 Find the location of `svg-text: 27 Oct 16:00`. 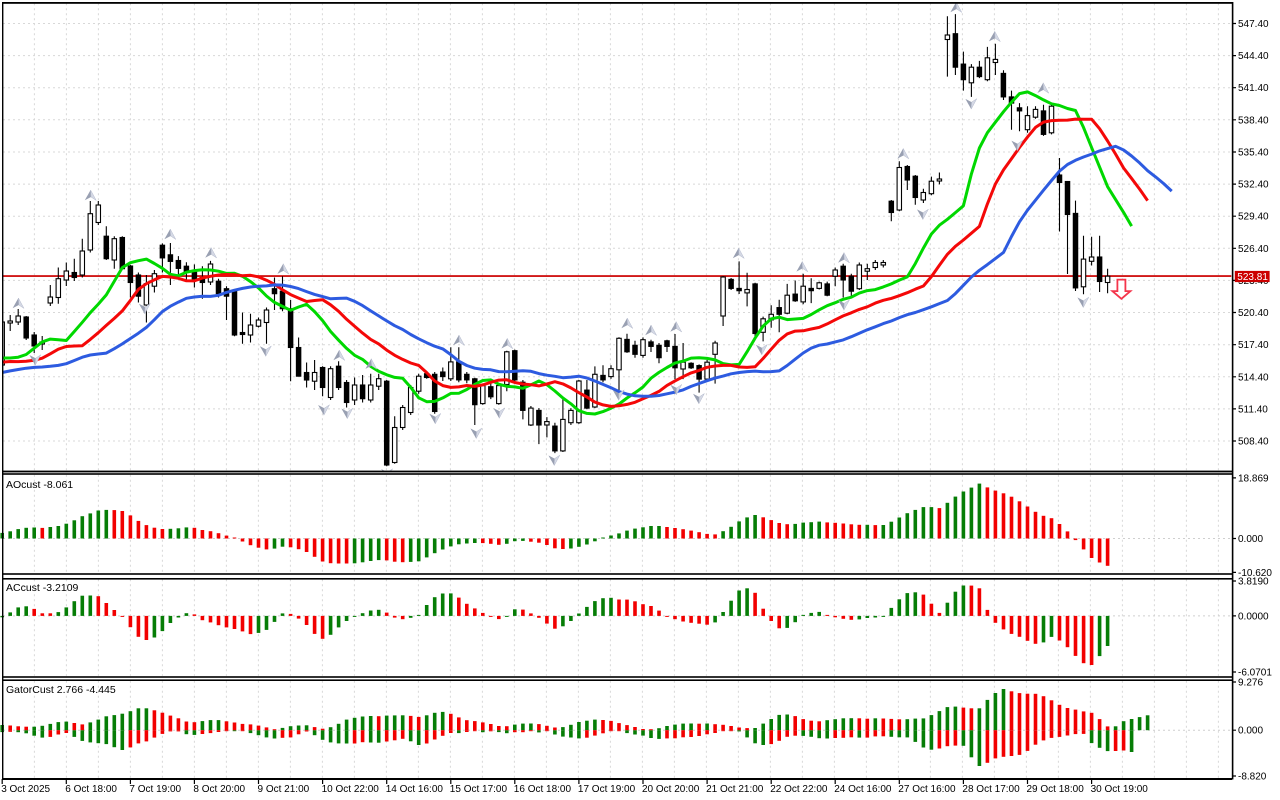

svg-text: 27 Oct 16:00 is located at coordinates (927, 789).